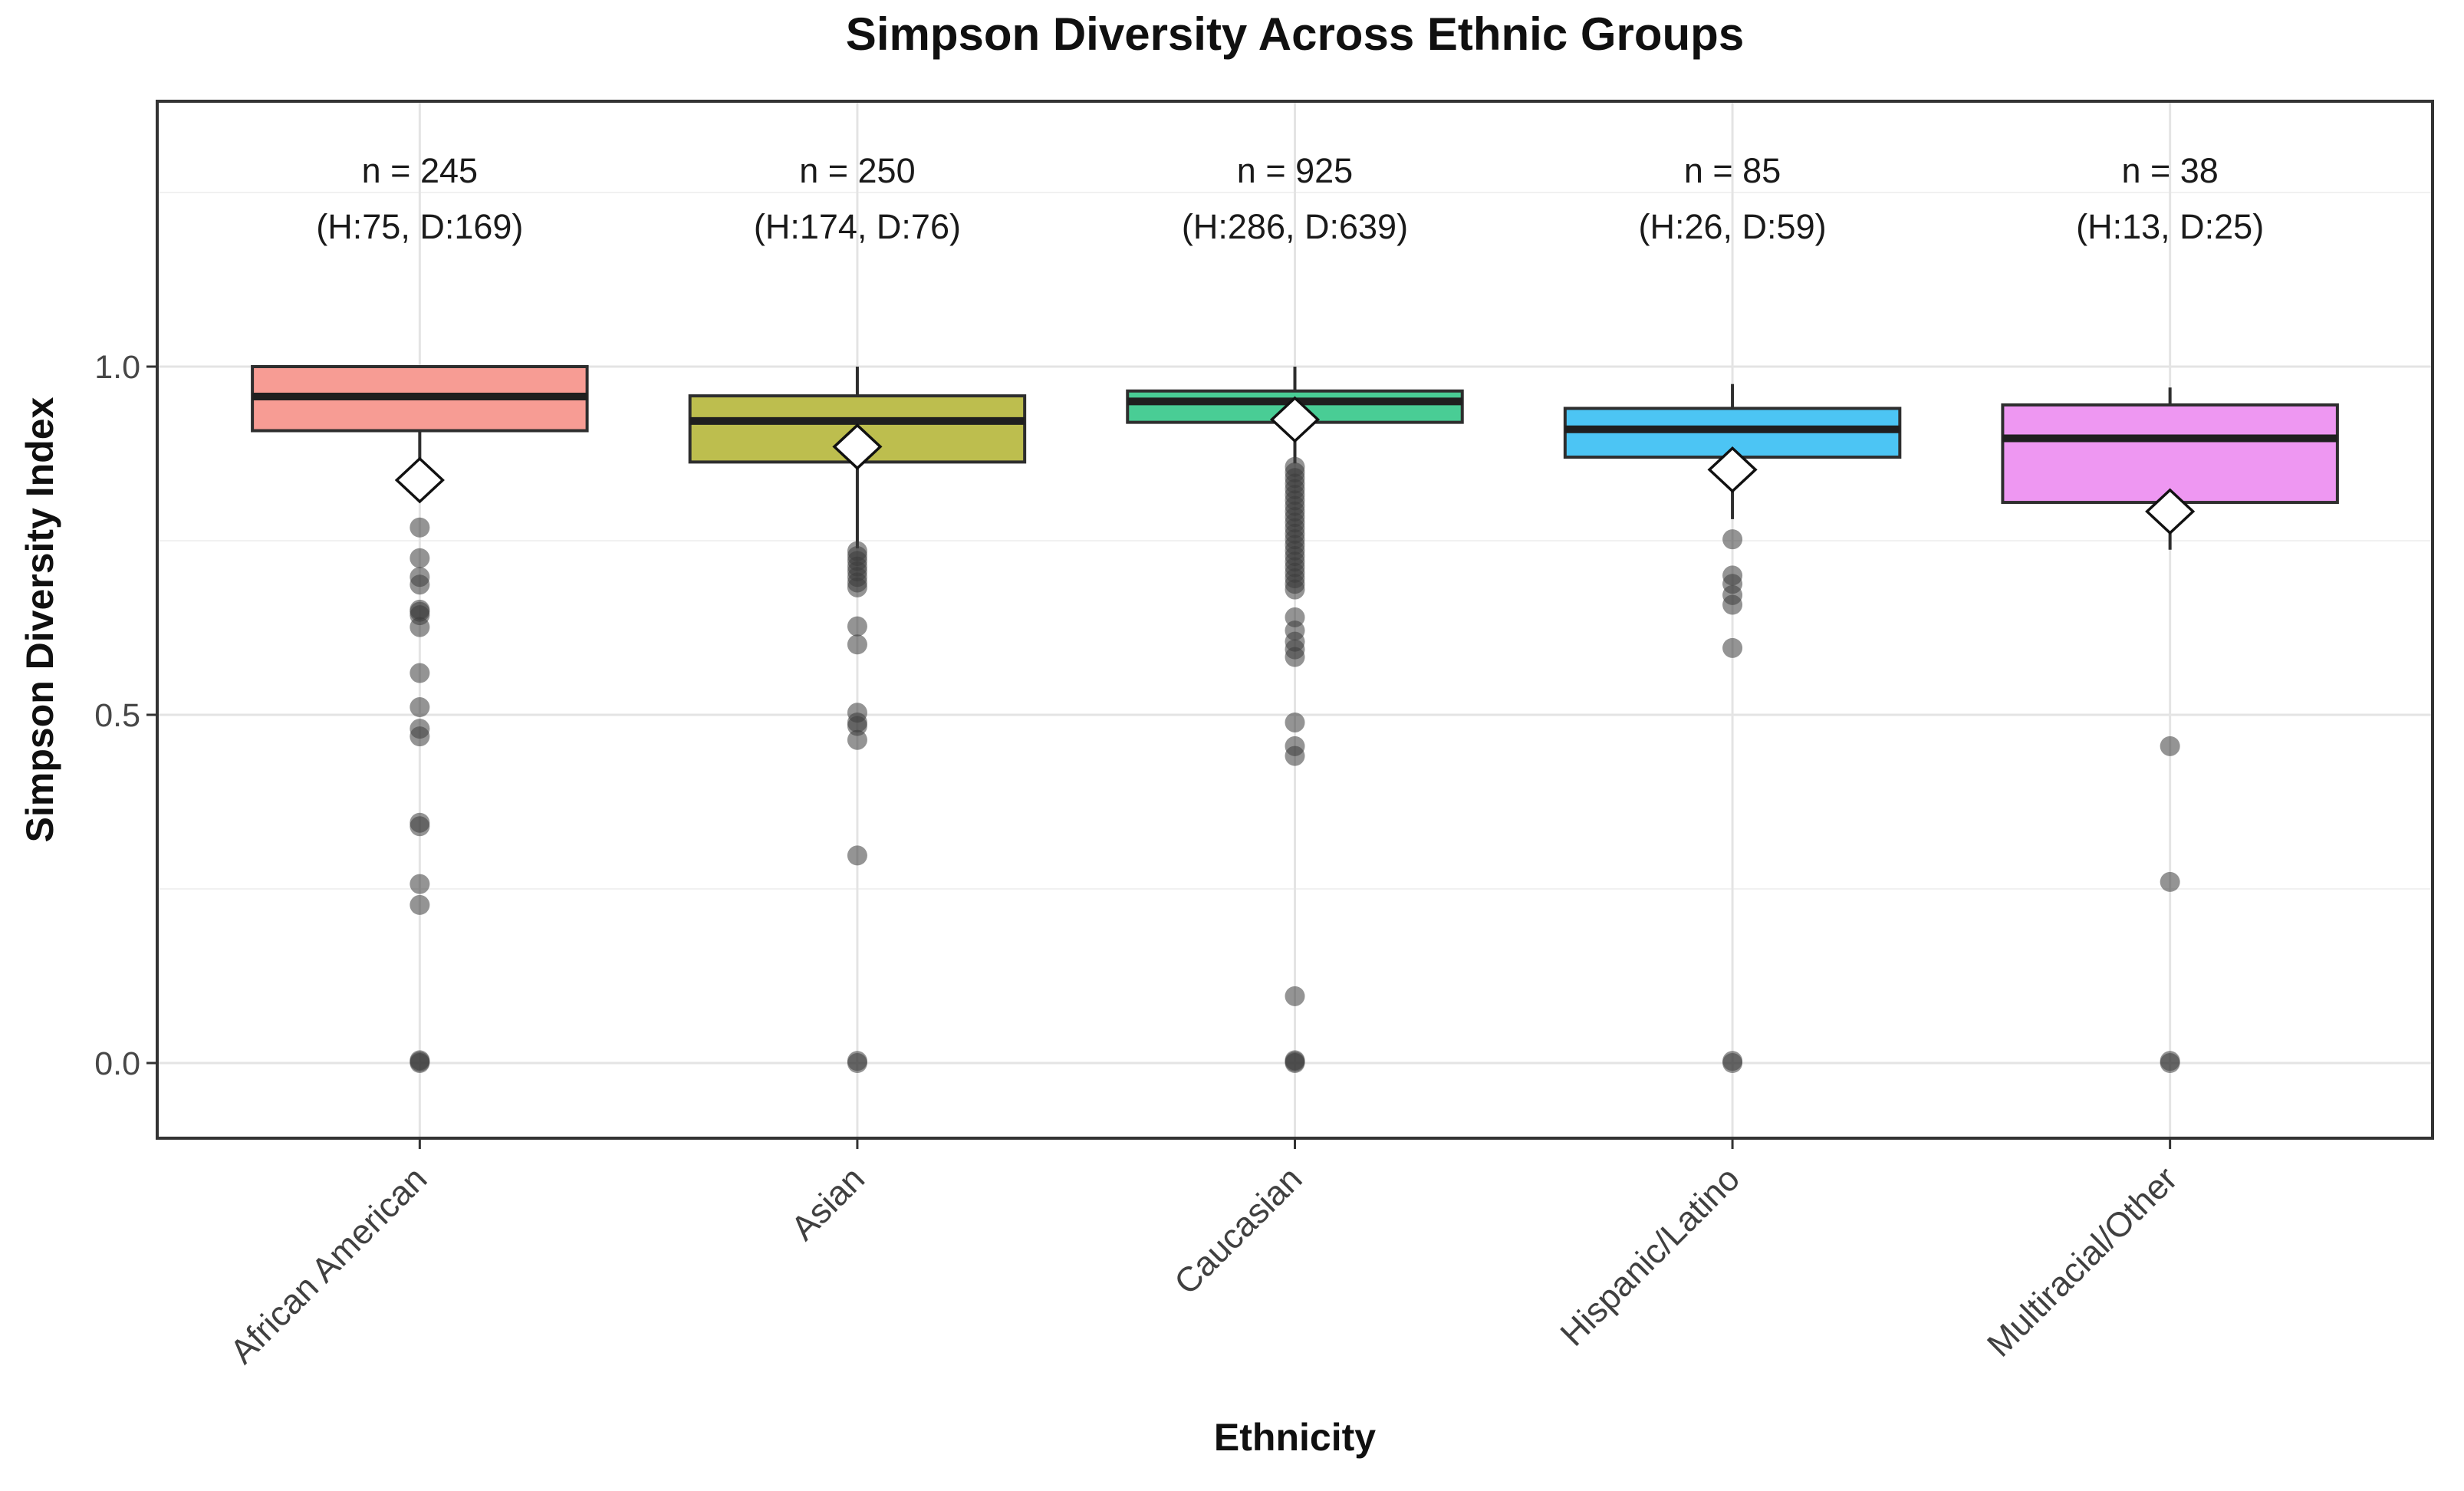 This screenshot has height=1491, width=2464. I want to click on y-tick-label: 0.5, so click(117, 716).